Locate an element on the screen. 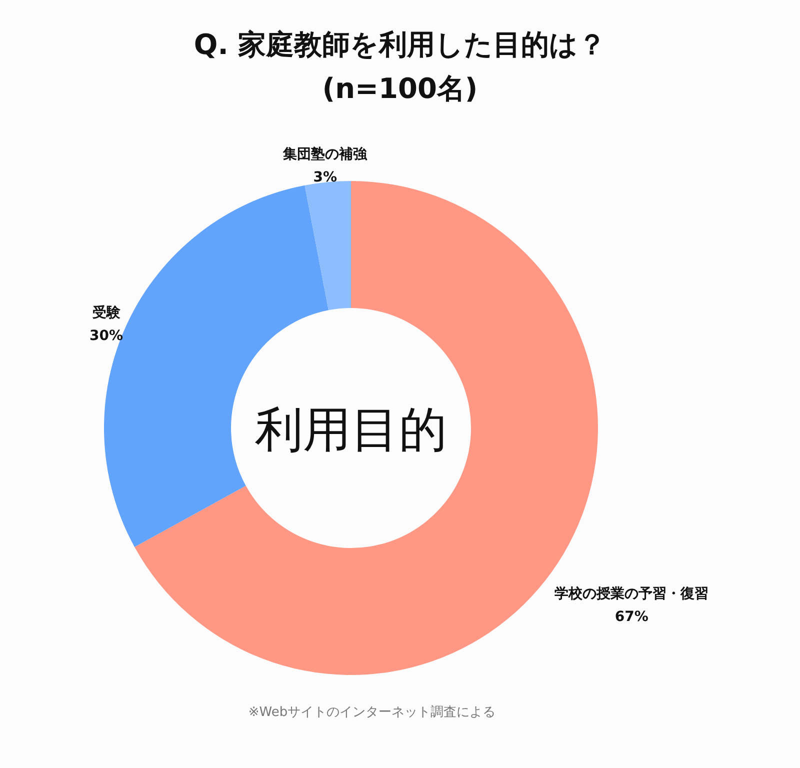  chart-title: Q. 家庭教師を利用した目的は？ (n=100名) is located at coordinates (400, 66).